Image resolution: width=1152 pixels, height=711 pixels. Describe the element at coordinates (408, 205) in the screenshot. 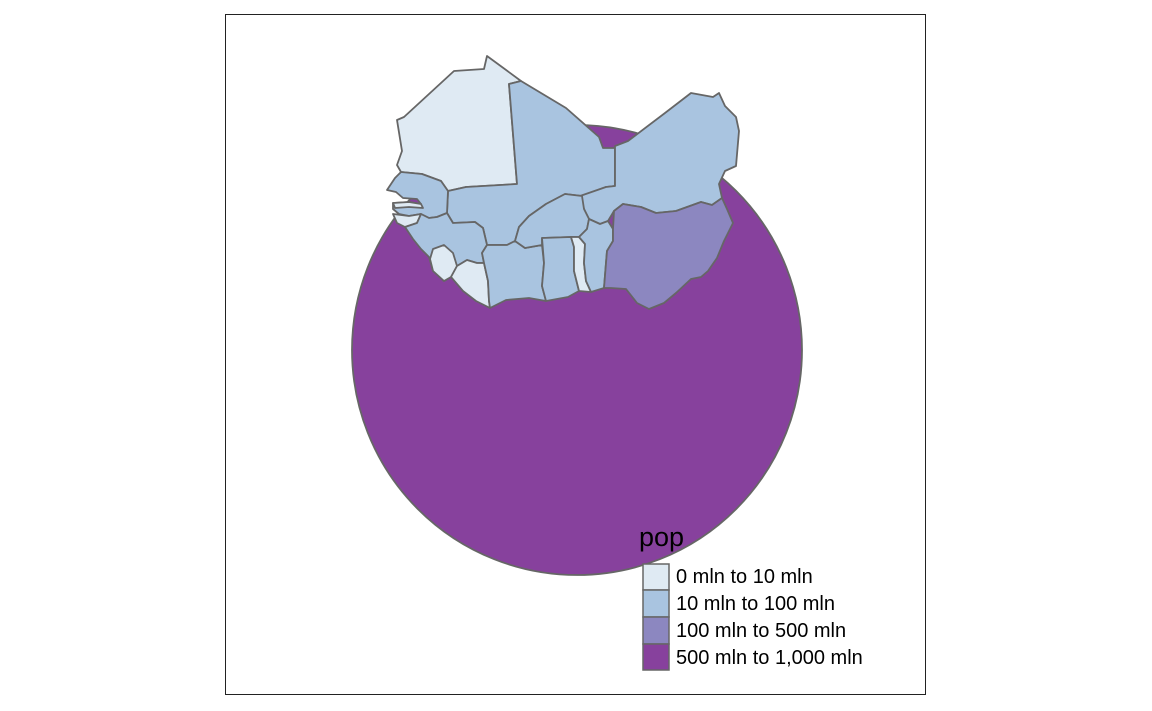

I see `region-gambia: Gambia` at that location.